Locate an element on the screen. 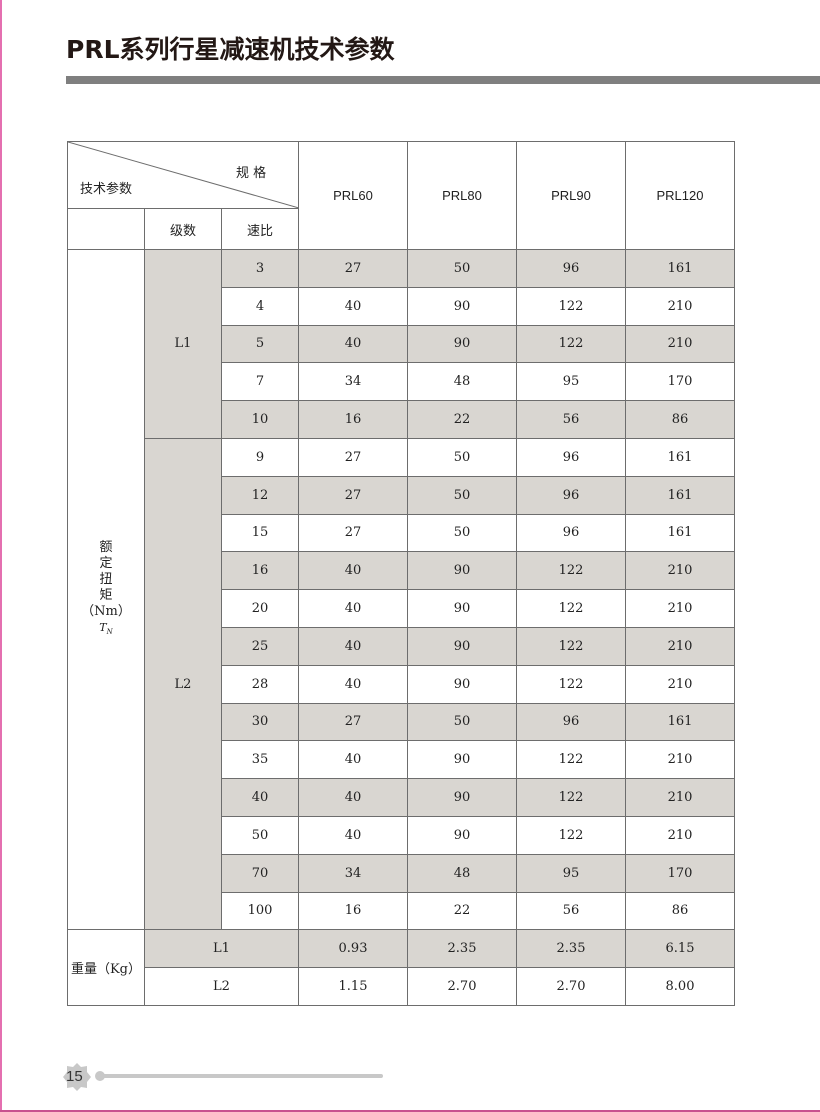 The height and width of the screenshot is (1112, 820). ratio-cell: 7 is located at coordinates (260, 382).